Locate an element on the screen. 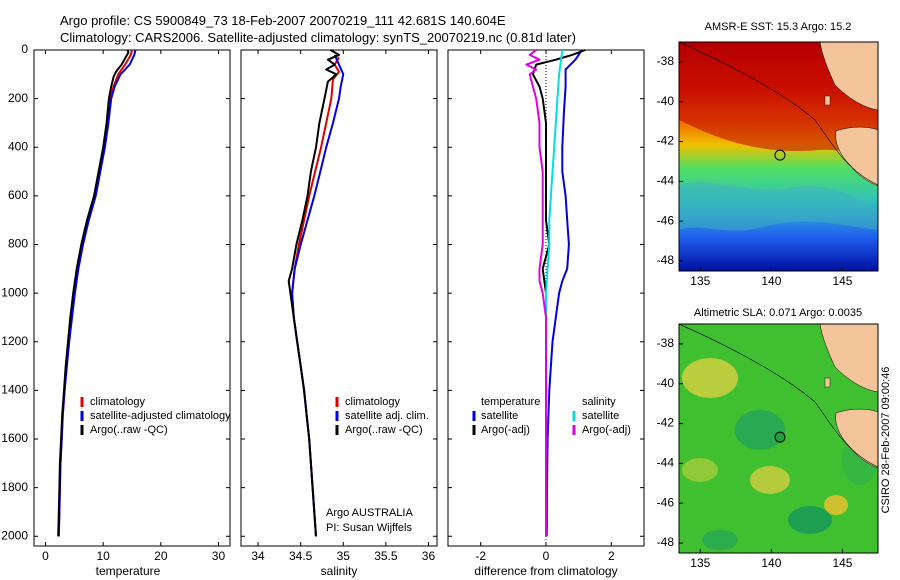  legend-diff-temp-title: temperature is located at coordinates (510, 402).